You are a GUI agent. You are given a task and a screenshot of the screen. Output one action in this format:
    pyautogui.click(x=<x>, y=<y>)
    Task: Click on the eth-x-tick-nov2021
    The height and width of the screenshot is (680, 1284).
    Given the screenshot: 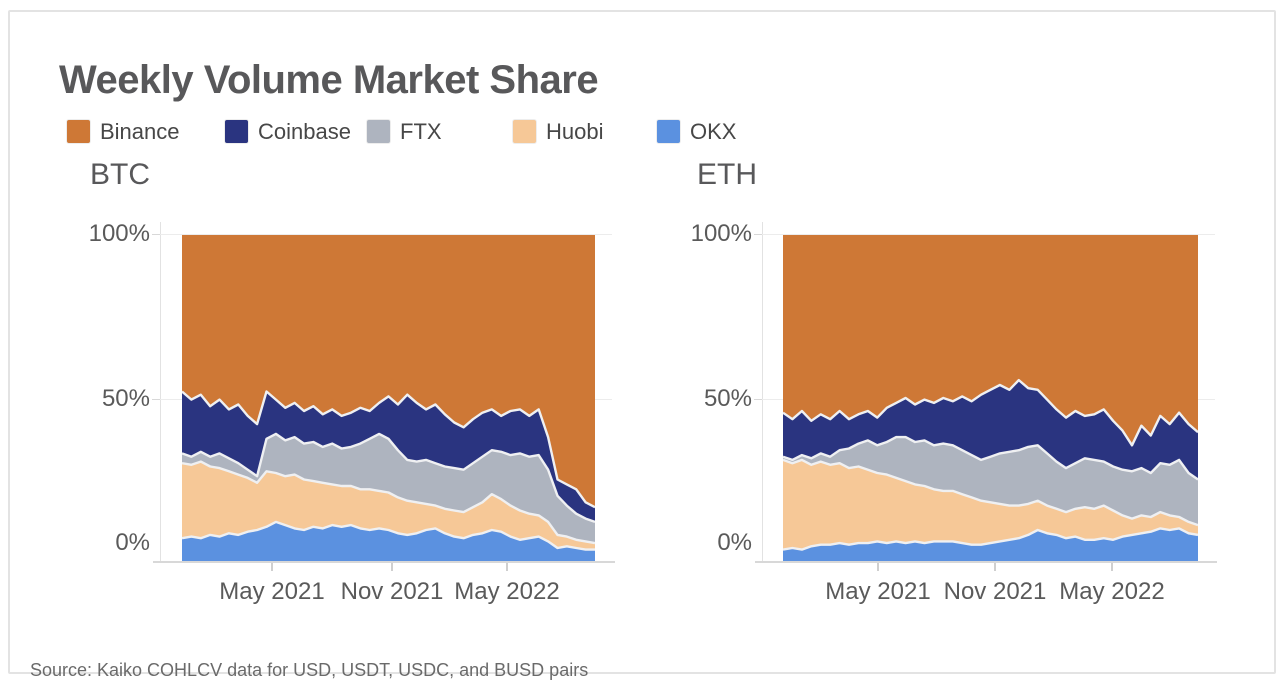 What is the action you would take?
    pyautogui.click(x=995, y=567)
    